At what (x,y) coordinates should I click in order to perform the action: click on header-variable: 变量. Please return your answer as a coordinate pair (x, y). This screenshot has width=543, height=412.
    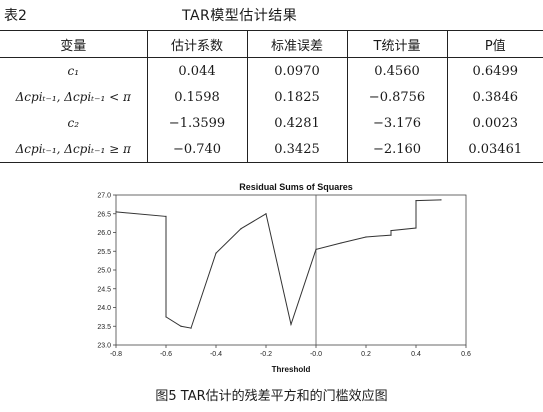
    Looking at the image, I should click on (73, 44).